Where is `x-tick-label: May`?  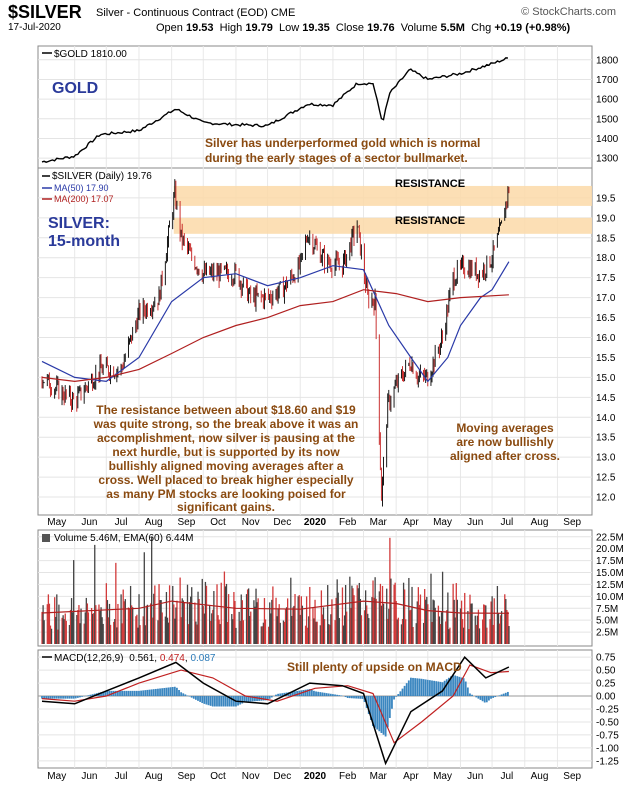
x-tick-label: May is located at coordinates (442, 776).